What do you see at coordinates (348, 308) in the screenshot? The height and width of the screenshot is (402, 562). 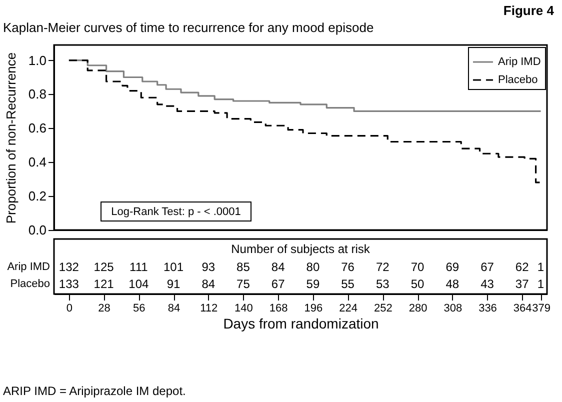 I see `x-tick-label: 224` at bounding box center [348, 308].